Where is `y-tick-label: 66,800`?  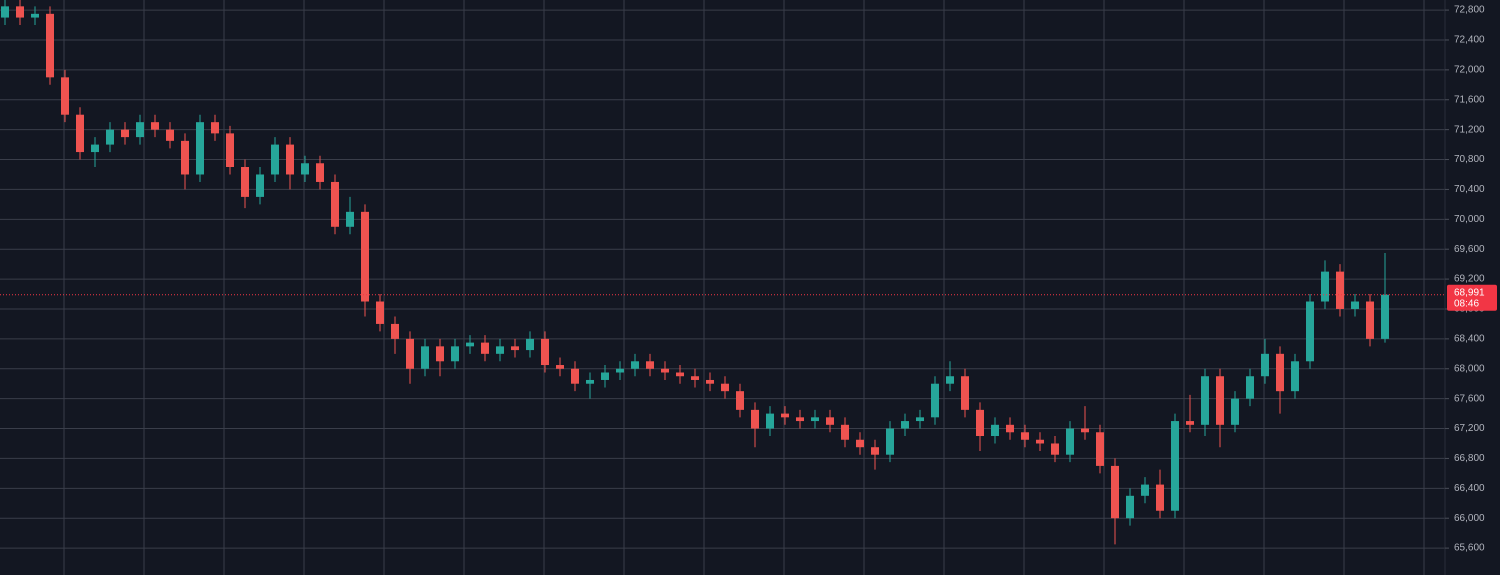 y-tick-label: 66,800 is located at coordinates (1469, 458).